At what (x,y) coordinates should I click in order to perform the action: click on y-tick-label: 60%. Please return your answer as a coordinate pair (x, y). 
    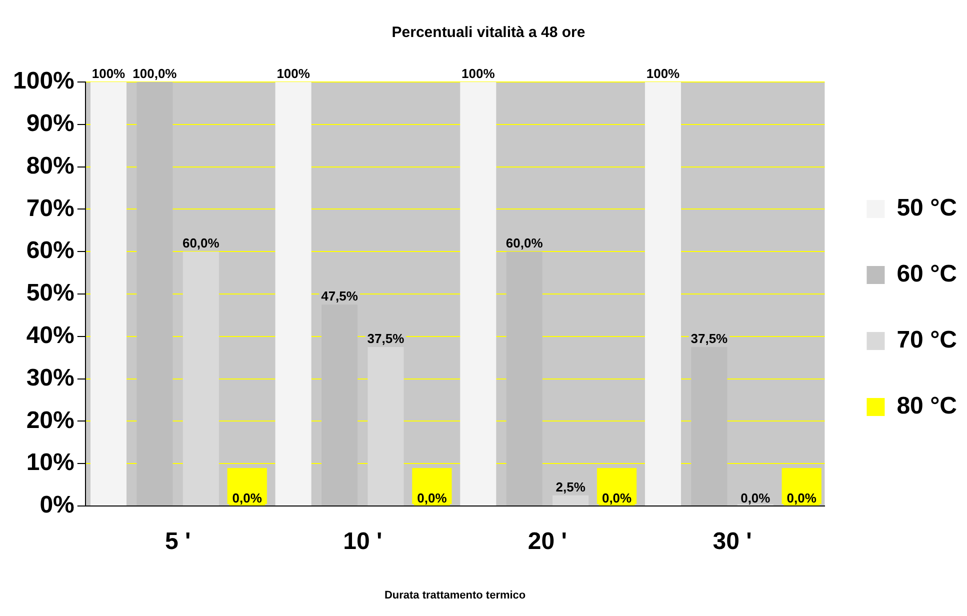
    Looking at the image, I should click on (50, 250).